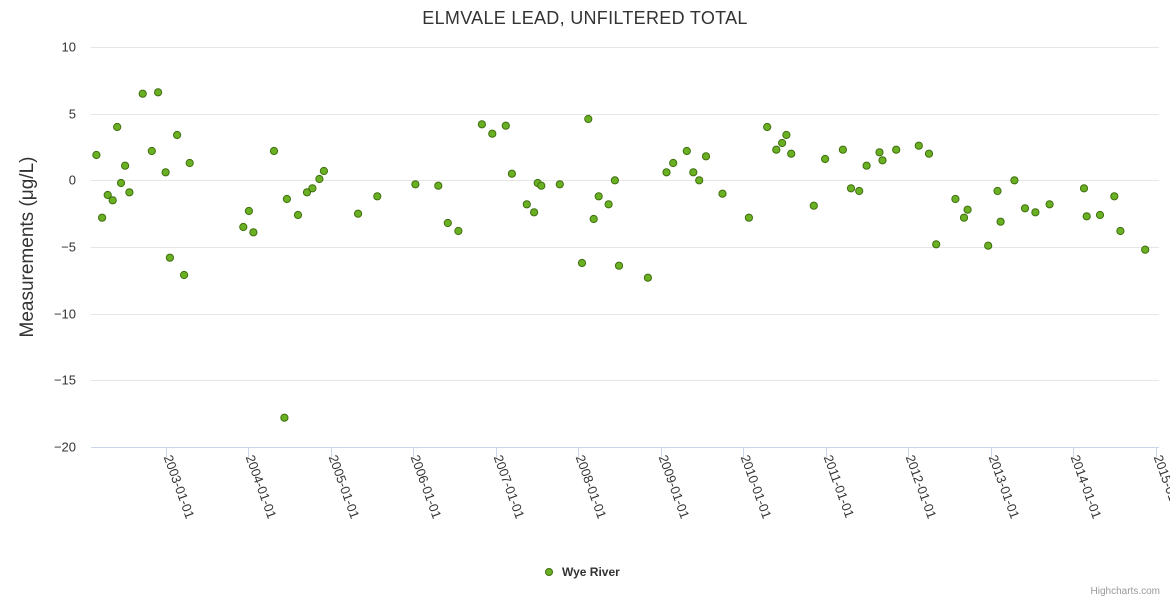 Image resolution: width=1170 pixels, height=605 pixels. I want to click on credits-link: Highcharts.com, so click(1125, 591).